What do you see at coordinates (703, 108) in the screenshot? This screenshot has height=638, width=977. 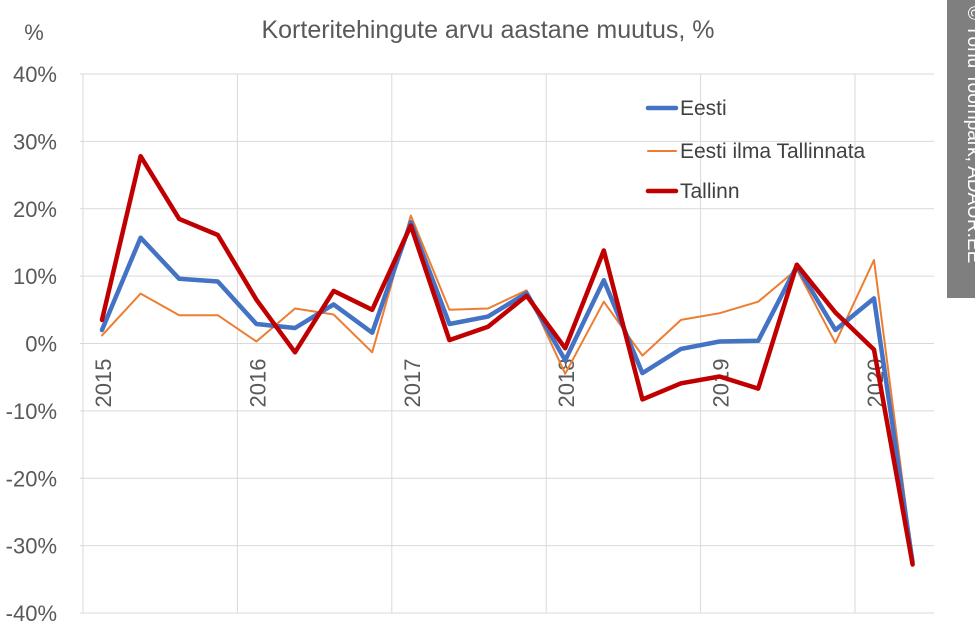 I see `legend-label: Eesti` at bounding box center [703, 108].